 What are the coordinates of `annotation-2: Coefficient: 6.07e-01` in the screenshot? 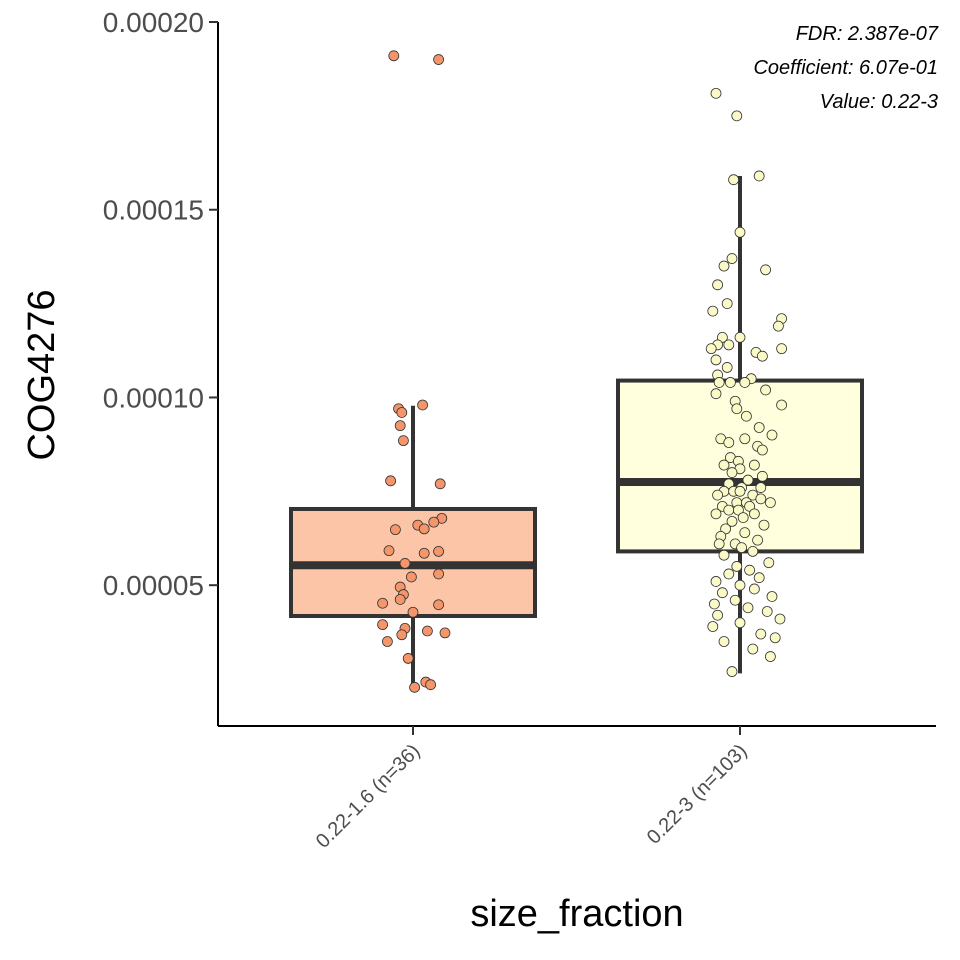 It's located at (845, 68).